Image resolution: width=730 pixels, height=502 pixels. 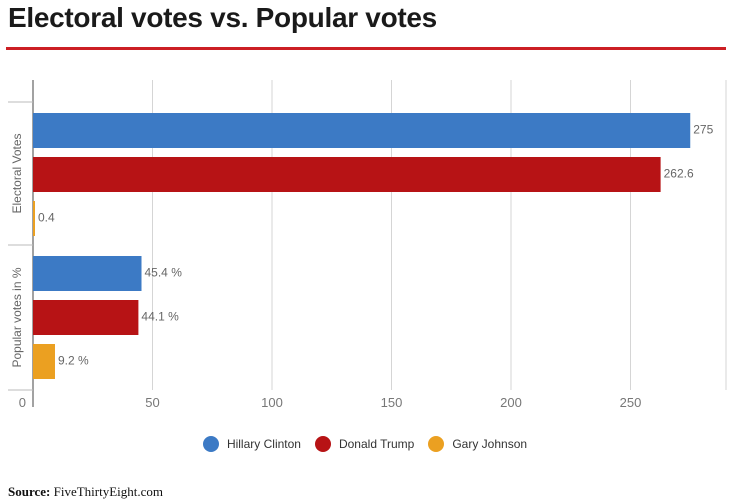 I want to click on data-label: 0.4, so click(x=46, y=218).